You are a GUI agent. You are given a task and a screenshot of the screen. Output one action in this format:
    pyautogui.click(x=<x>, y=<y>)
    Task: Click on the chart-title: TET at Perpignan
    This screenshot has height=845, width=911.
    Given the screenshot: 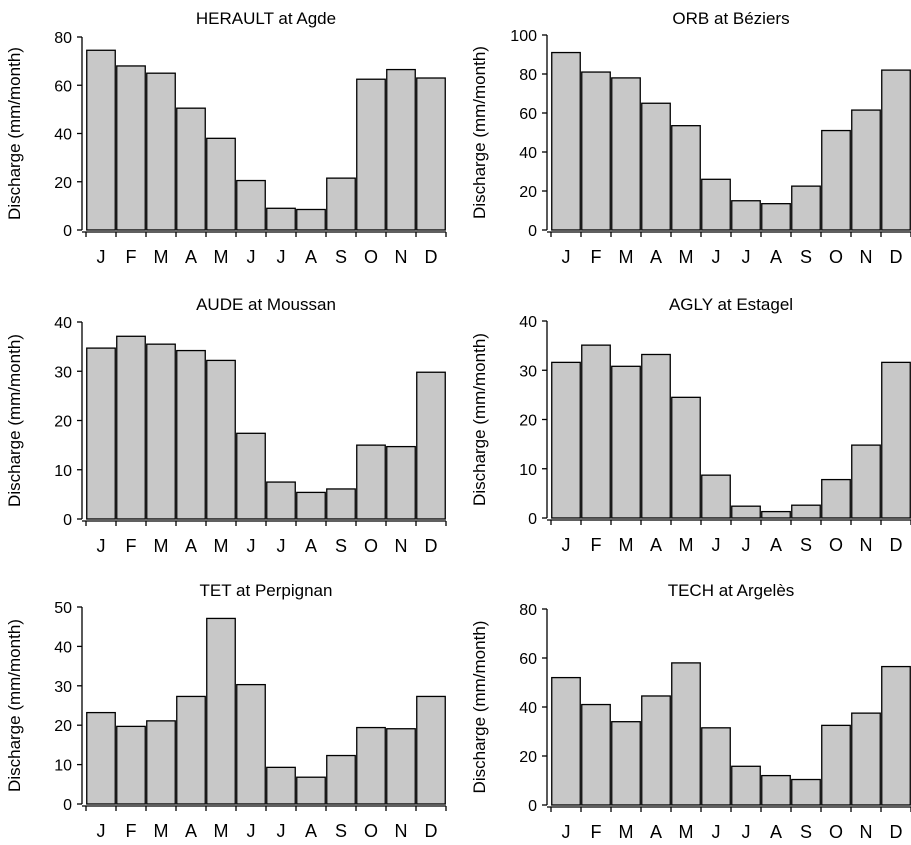 What is the action you would take?
    pyautogui.click(x=266, y=590)
    